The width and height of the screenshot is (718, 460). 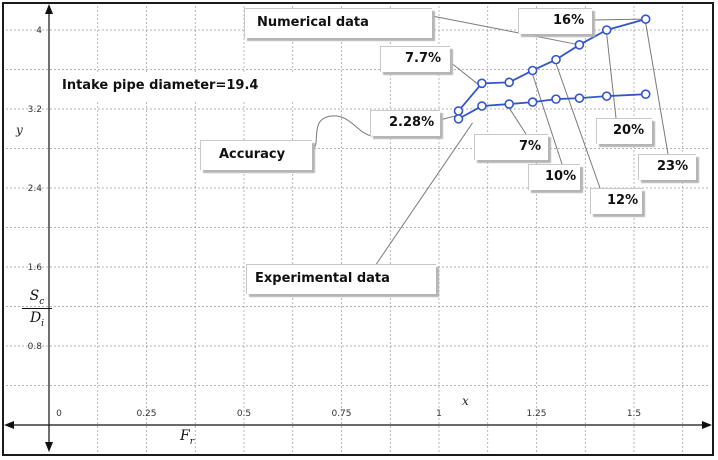 I want to click on x-label-text: F, so click(x=185, y=436).